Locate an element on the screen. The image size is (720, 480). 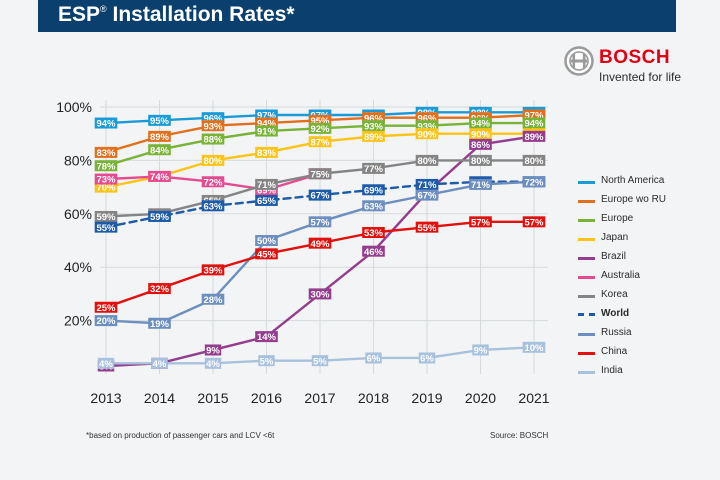
data-label-text: 4% is located at coordinates (160, 364).